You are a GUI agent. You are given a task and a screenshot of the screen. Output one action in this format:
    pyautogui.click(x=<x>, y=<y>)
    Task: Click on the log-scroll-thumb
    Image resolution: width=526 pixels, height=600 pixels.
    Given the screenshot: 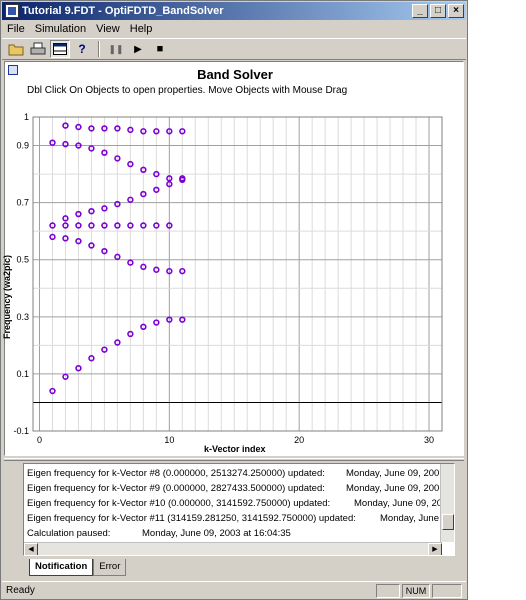 What is the action you would take?
    pyautogui.click(x=448, y=522)
    